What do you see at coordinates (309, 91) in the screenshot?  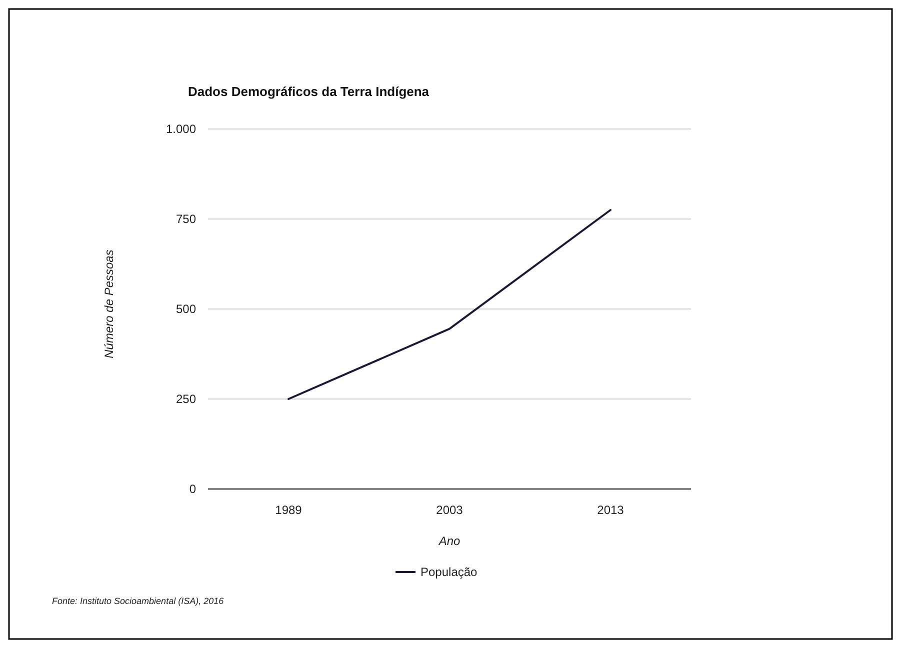 I see `chart-title: Dados Demográficos da Terra Indígena` at bounding box center [309, 91].